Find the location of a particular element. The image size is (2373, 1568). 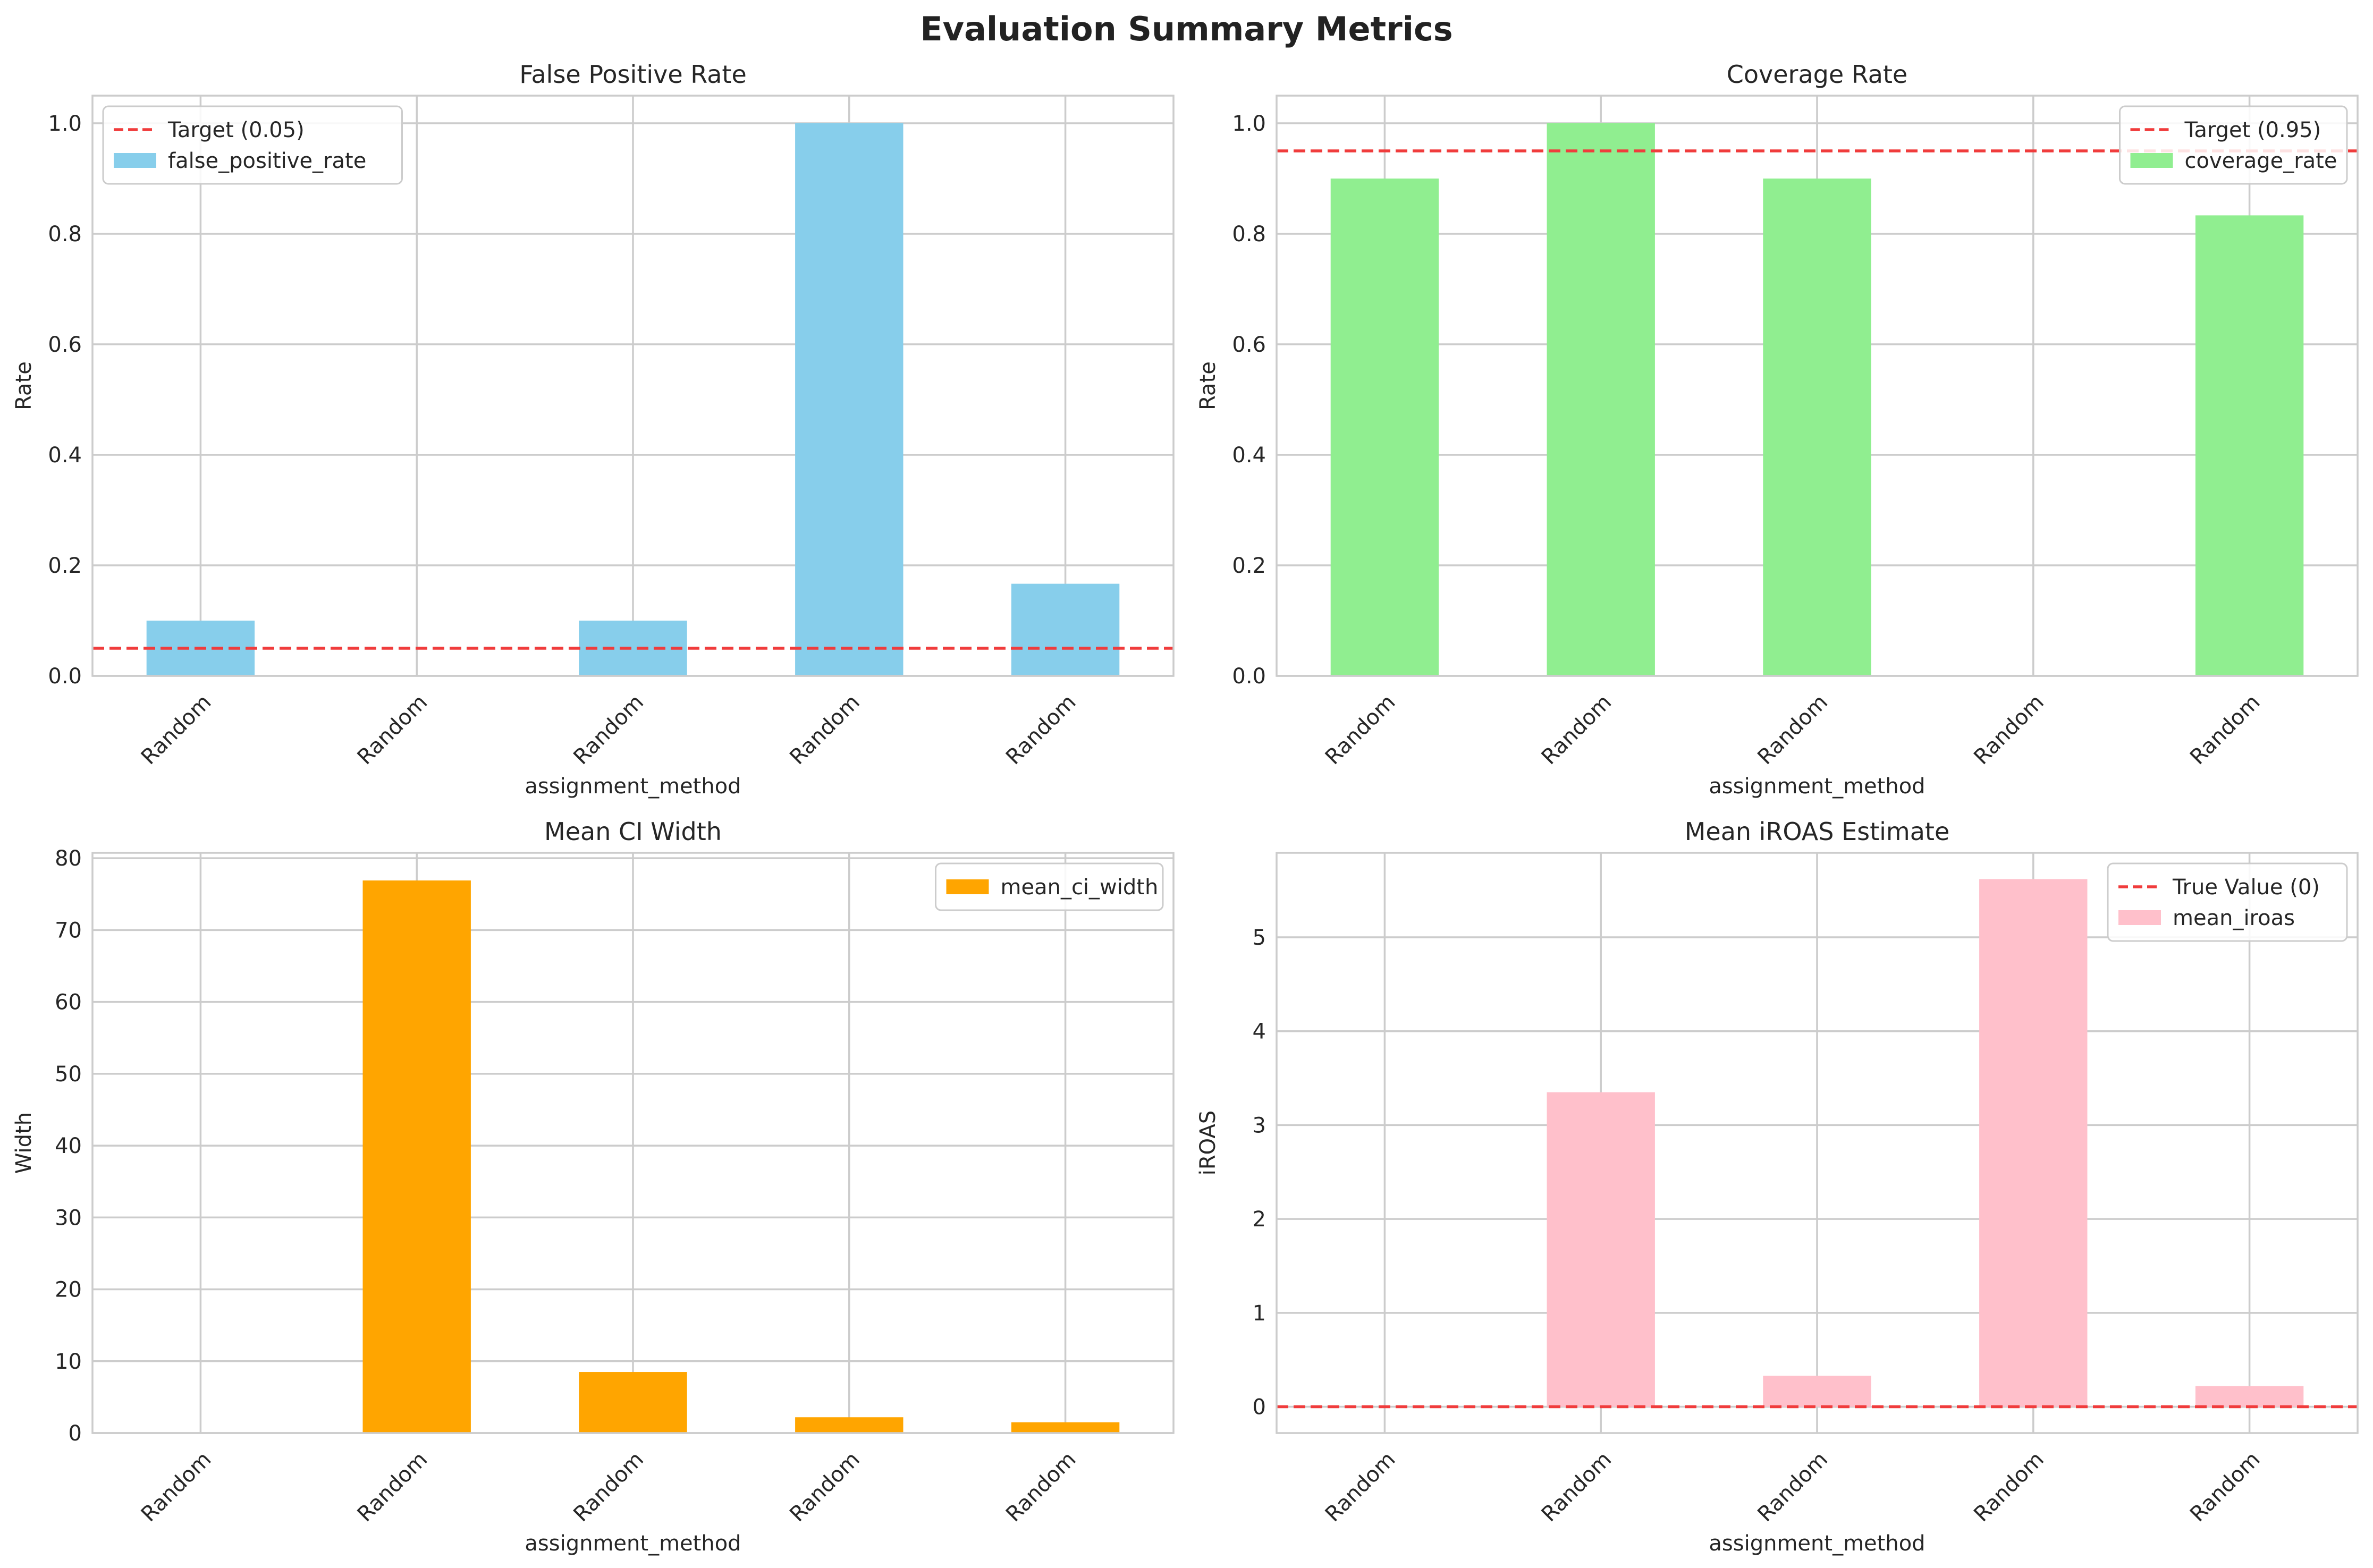

y-tick-label: 50 is located at coordinates (68, 1074).